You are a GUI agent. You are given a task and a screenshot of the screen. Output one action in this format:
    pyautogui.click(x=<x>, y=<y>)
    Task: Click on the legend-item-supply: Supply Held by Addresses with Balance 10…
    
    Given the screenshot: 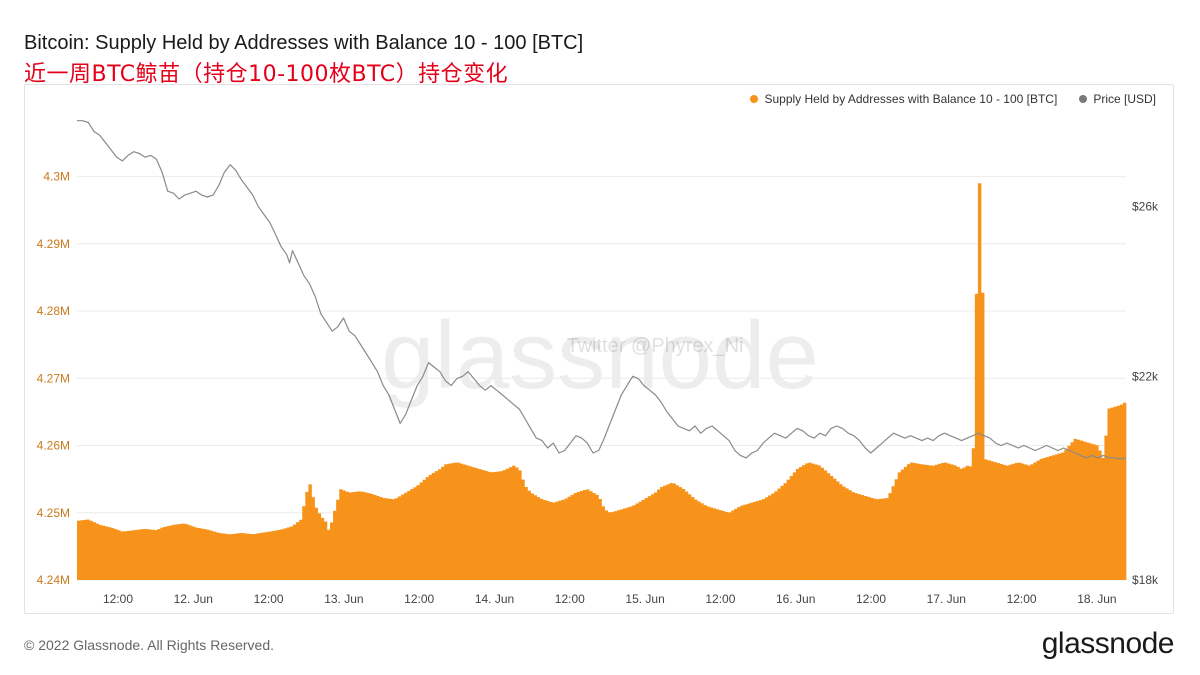 What is the action you would take?
    pyautogui.click(x=903, y=99)
    